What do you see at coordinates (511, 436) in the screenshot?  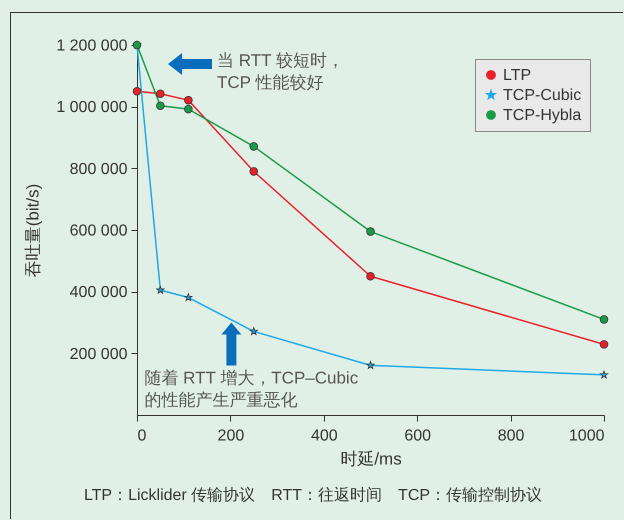 I see `x-tick-label: 800` at bounding box center [511, 436].